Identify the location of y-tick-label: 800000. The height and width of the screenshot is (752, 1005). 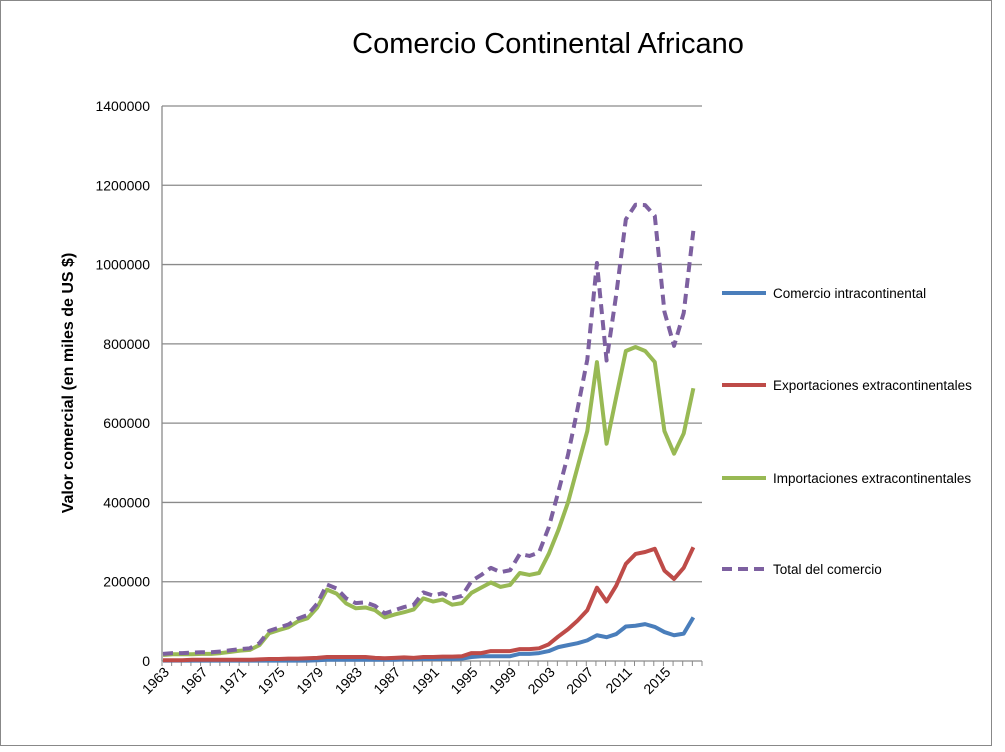
(126, 344).